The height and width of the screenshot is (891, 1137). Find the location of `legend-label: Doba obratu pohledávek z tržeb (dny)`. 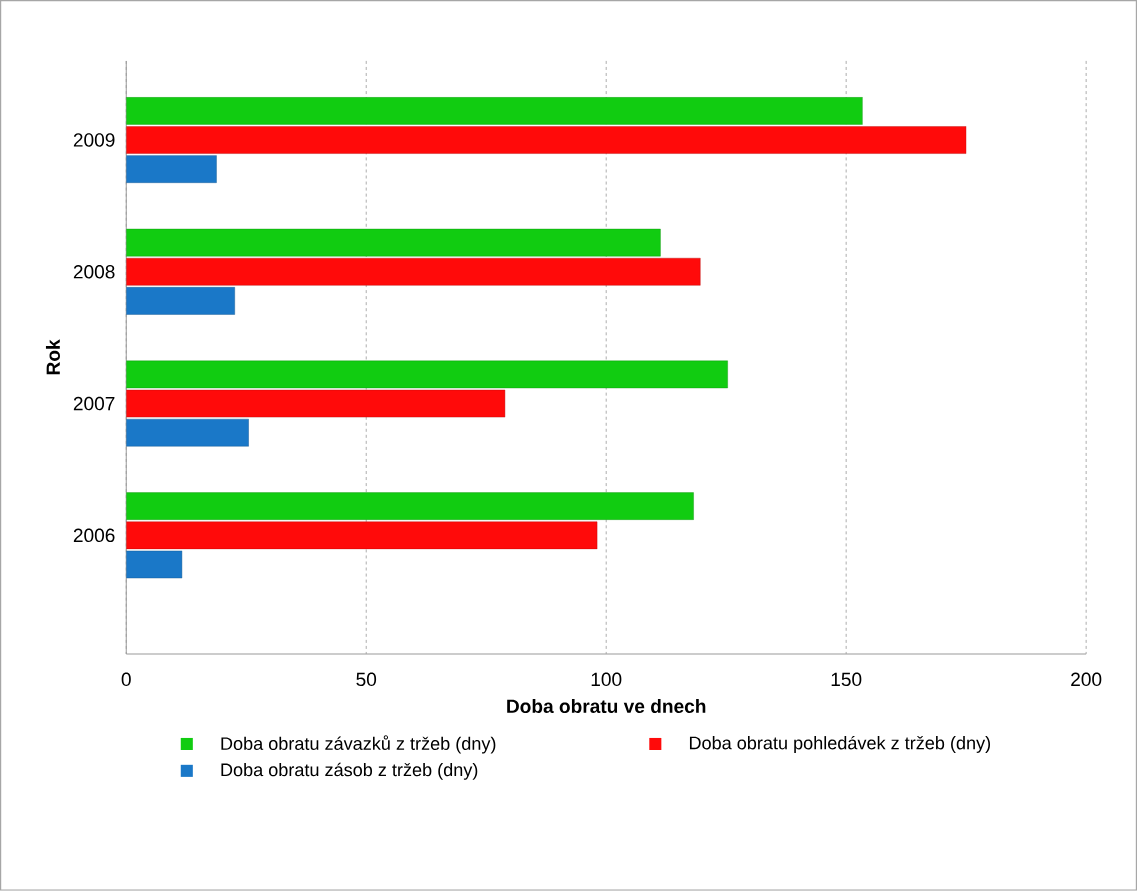

legend-label: Doba obratu pohledávek z tržeb (dny) is located at coordinates (840, 745).